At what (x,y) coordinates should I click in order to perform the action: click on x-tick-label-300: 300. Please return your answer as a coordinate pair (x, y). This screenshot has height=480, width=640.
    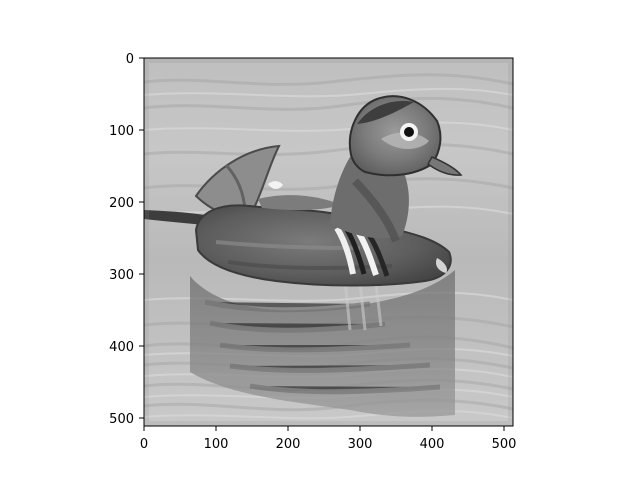
    Looking at the image, I should click on (360, 444).